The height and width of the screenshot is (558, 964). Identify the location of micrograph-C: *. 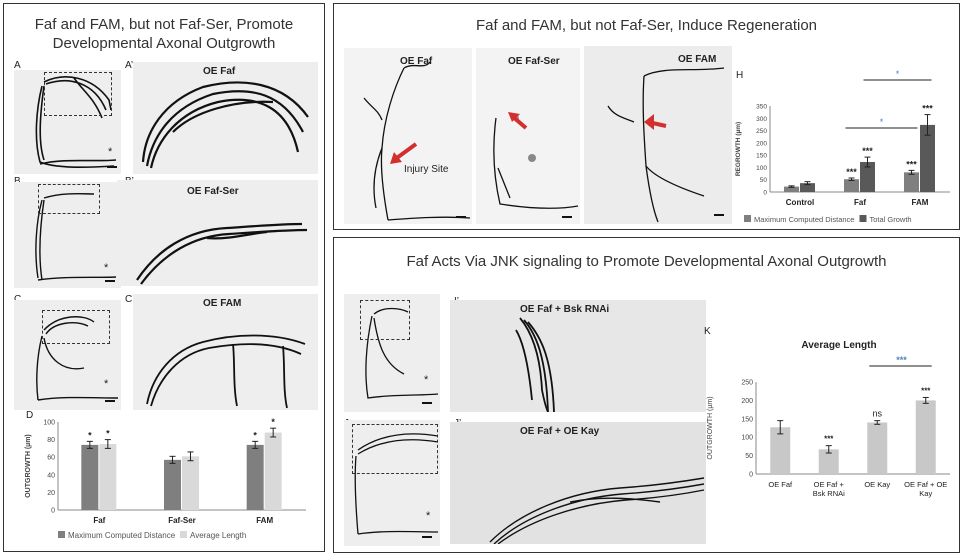
(67, 355).